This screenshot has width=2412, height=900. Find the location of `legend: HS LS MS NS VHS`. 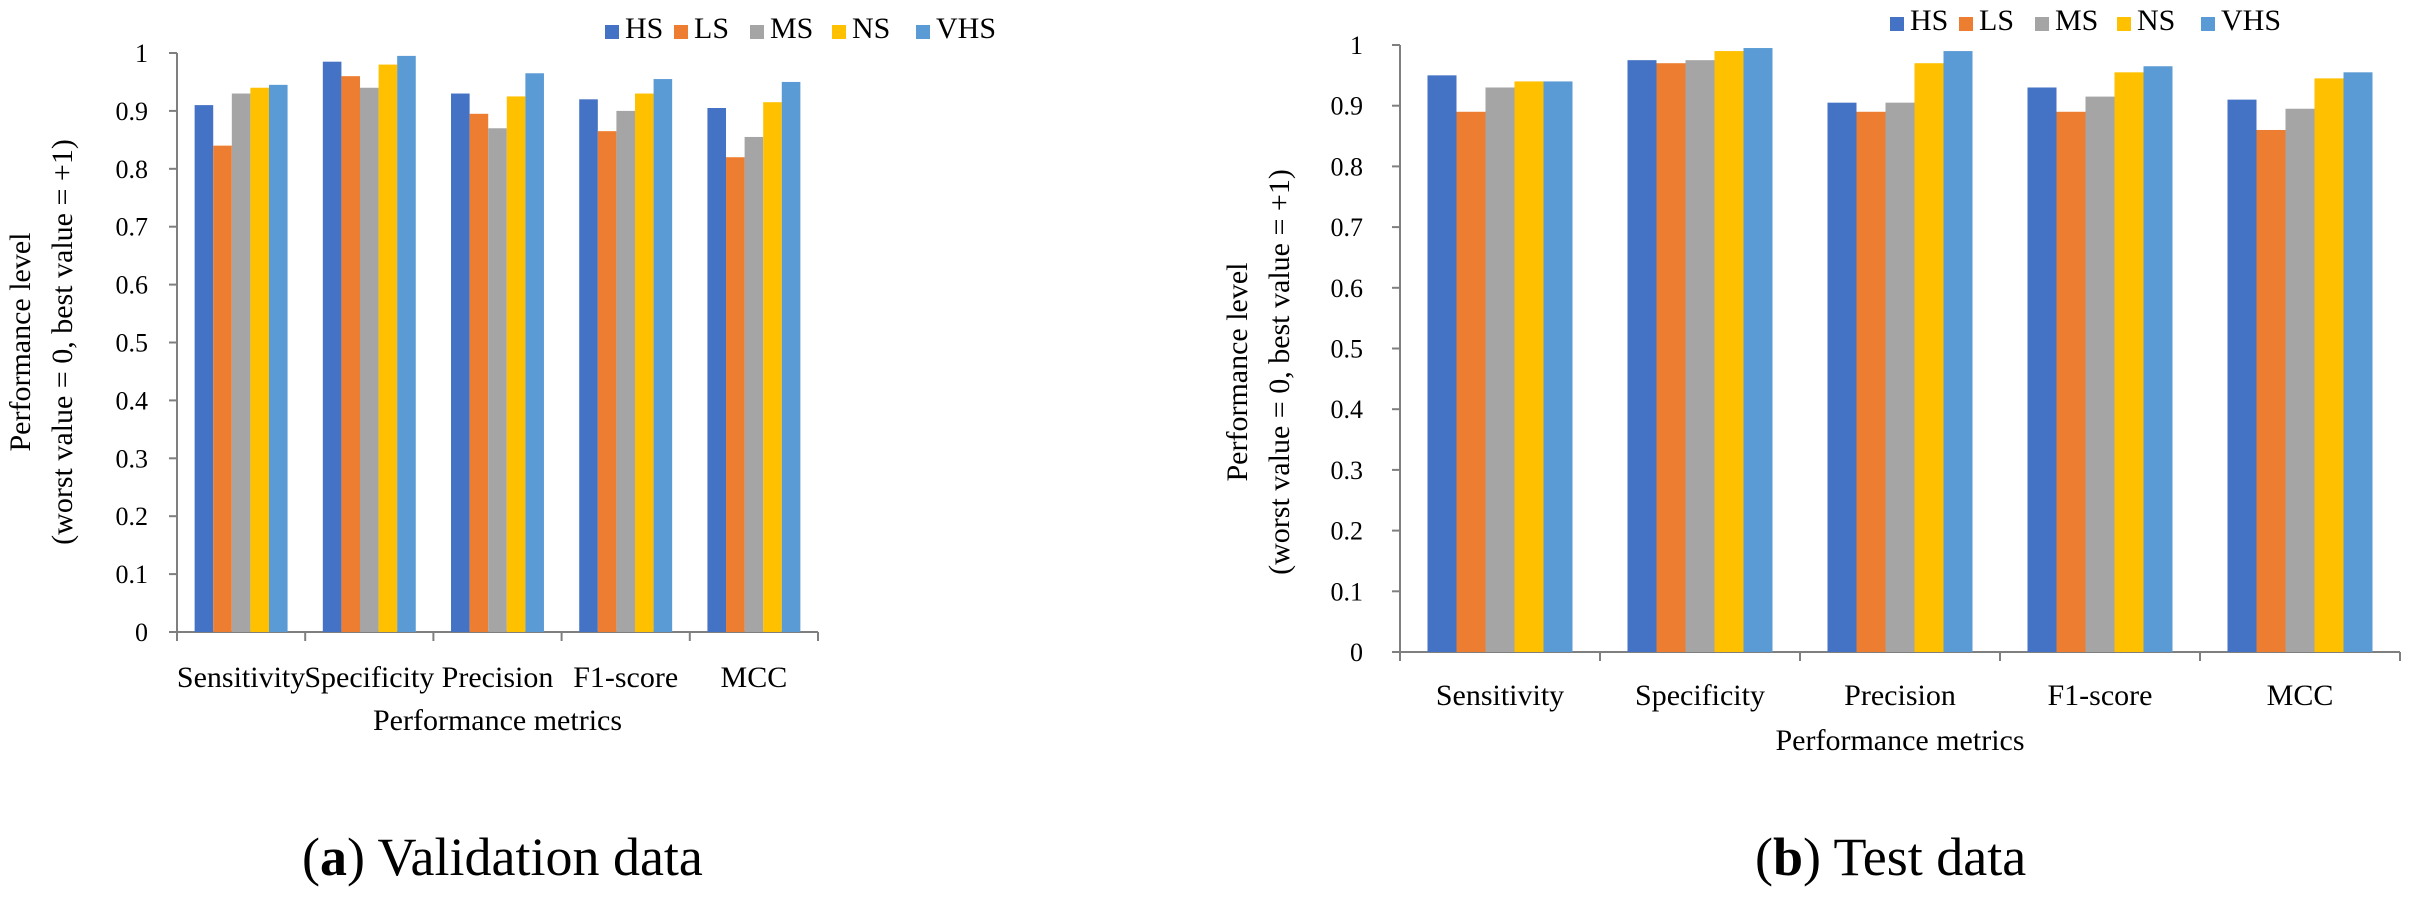

legend: HS LS MS NS VHS is located at coordinates (800, 28).